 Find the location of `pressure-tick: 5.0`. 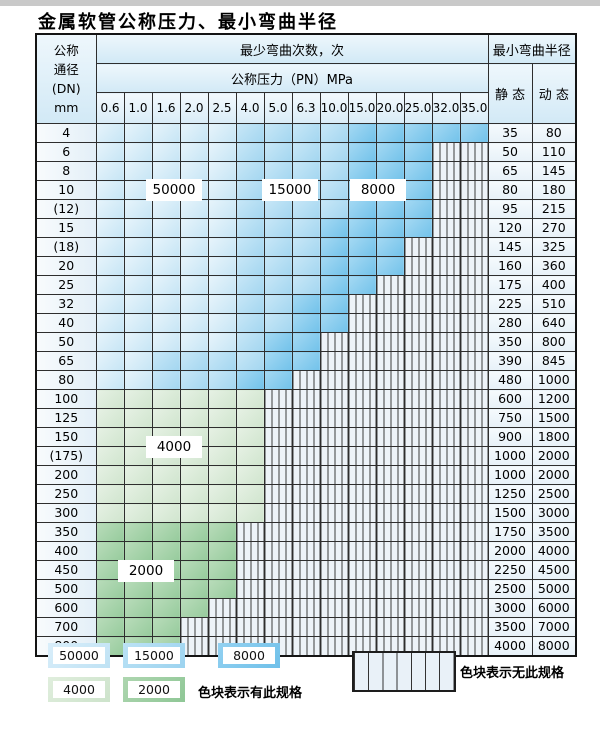

pressure-tick: 5.0 is located at coordinates (278, 108).